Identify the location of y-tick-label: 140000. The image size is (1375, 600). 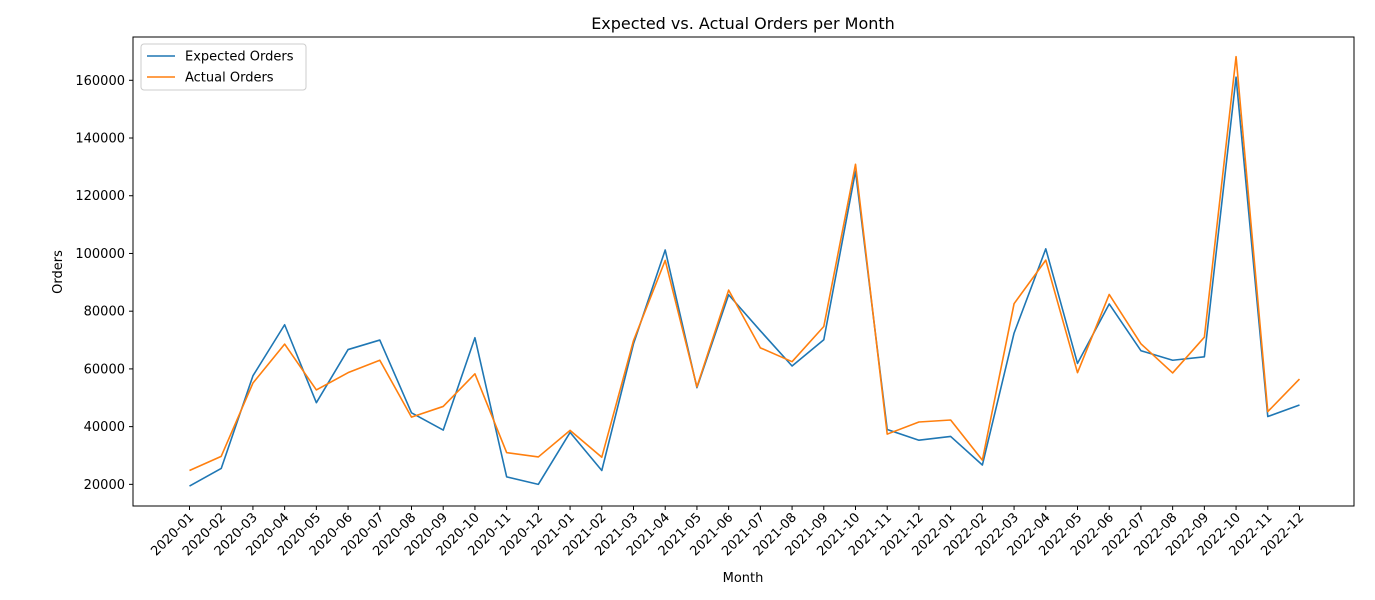
(100, 139).